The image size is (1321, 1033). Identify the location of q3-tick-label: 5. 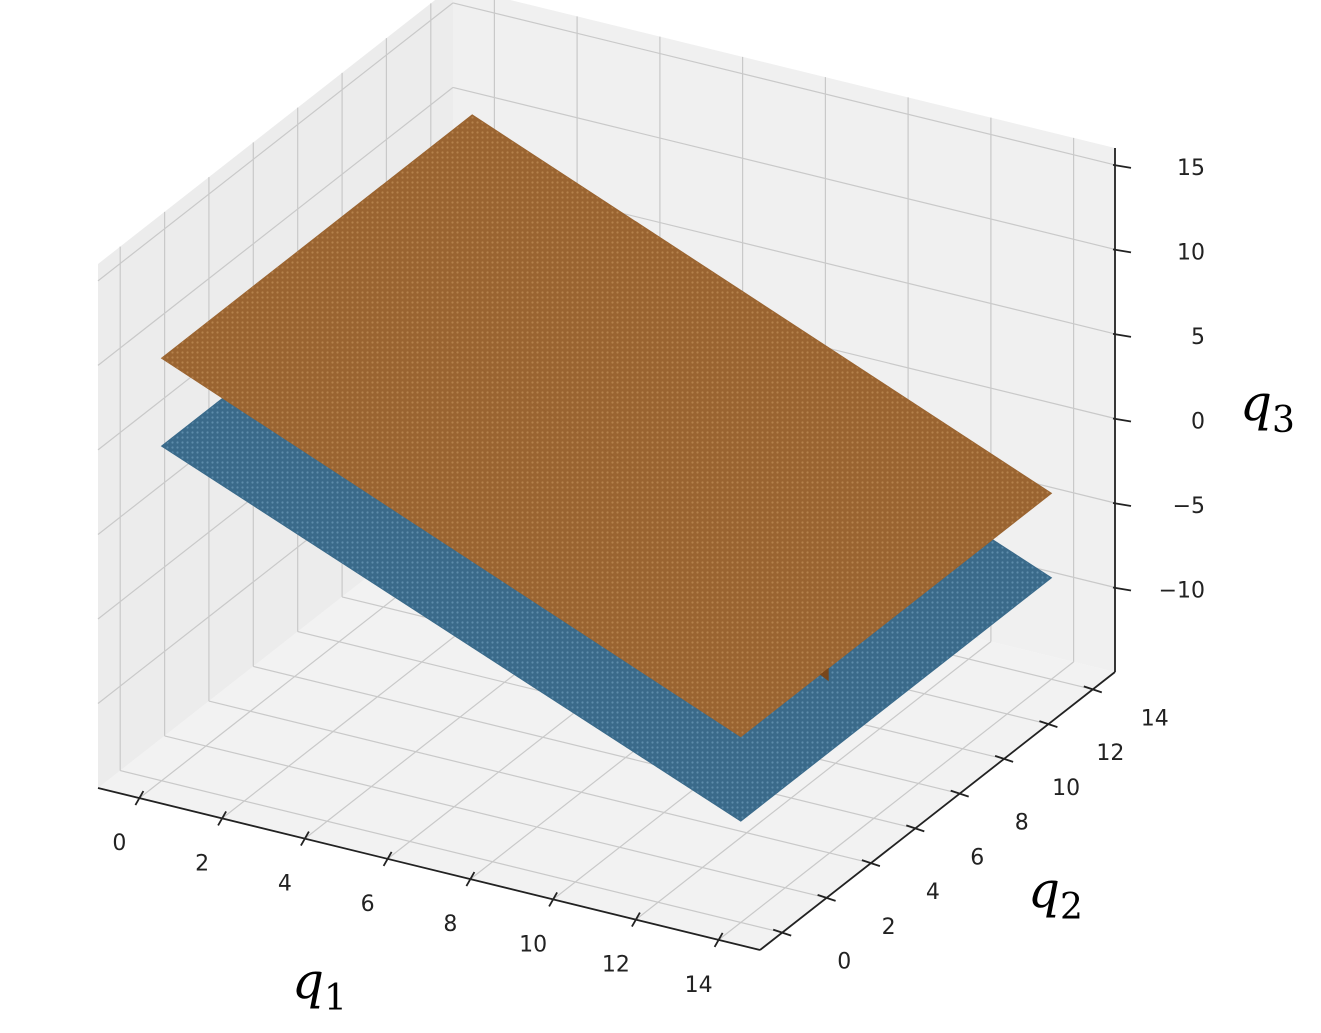
(1198, 337).